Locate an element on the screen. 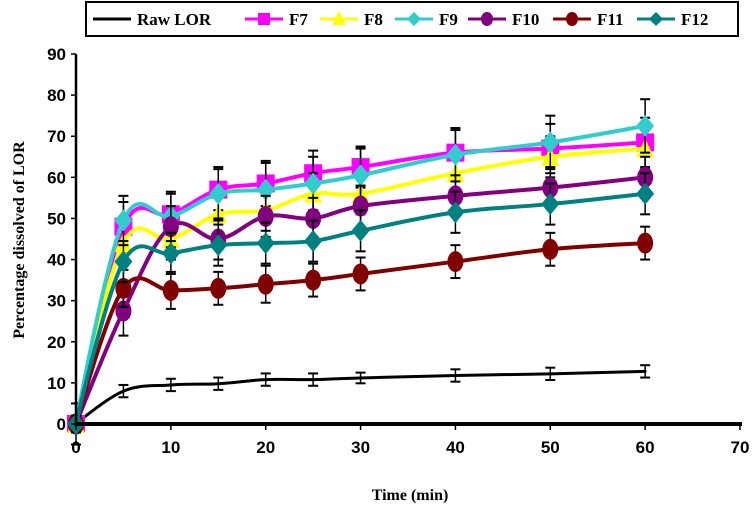 This screenshot has height=510, width=754. y-tick-label: 60 is located at coordinates (56, 177).